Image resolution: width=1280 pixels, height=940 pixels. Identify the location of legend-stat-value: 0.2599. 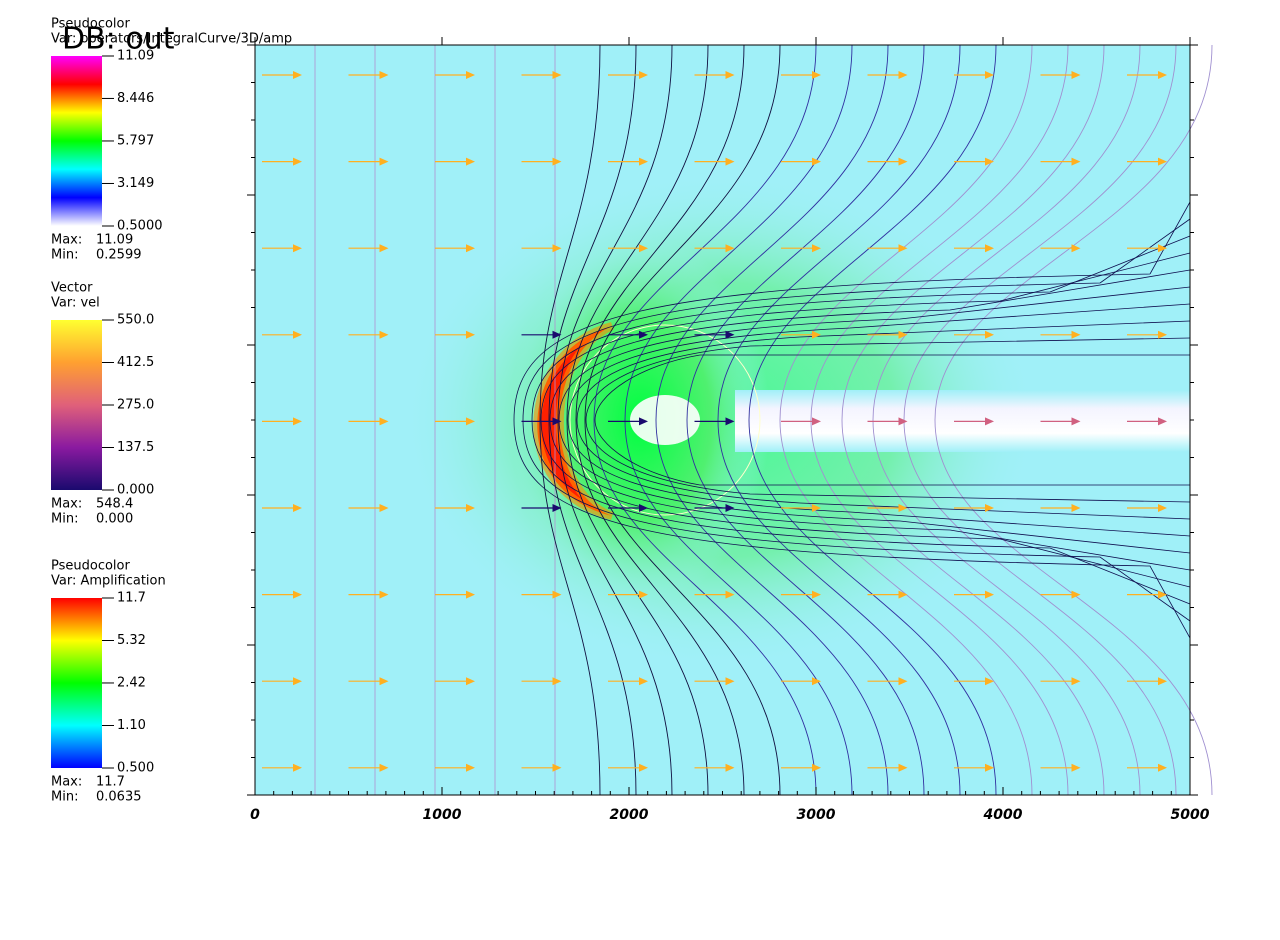
(119, 255).